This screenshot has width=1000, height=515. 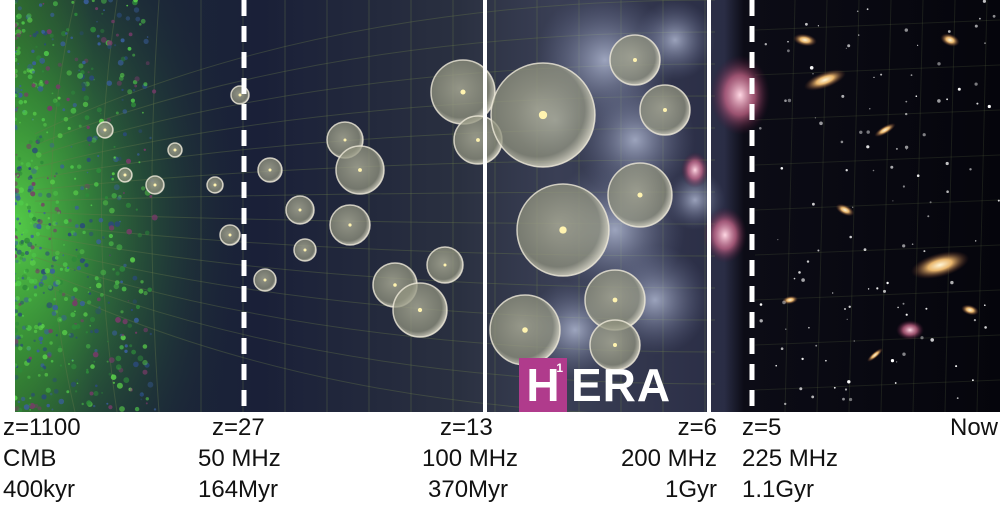 What do you see at coordinates (88, 458) in the screenshot?
I see `epoch-cmb: z=1100 CMB 400kyr` at bounding box center [88, 458].